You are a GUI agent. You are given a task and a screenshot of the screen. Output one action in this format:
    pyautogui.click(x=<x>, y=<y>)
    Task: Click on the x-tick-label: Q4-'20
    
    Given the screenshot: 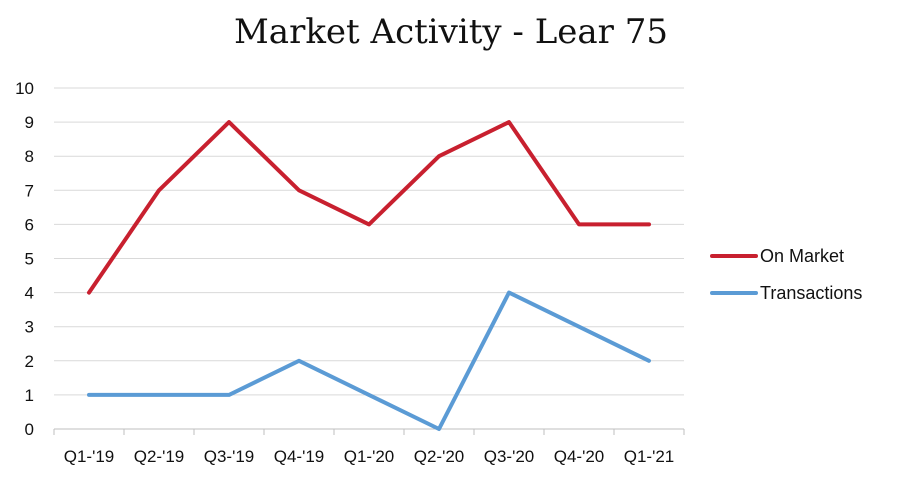 What is the action you would take?
    pyautogui.click(x=579, y=456)
    